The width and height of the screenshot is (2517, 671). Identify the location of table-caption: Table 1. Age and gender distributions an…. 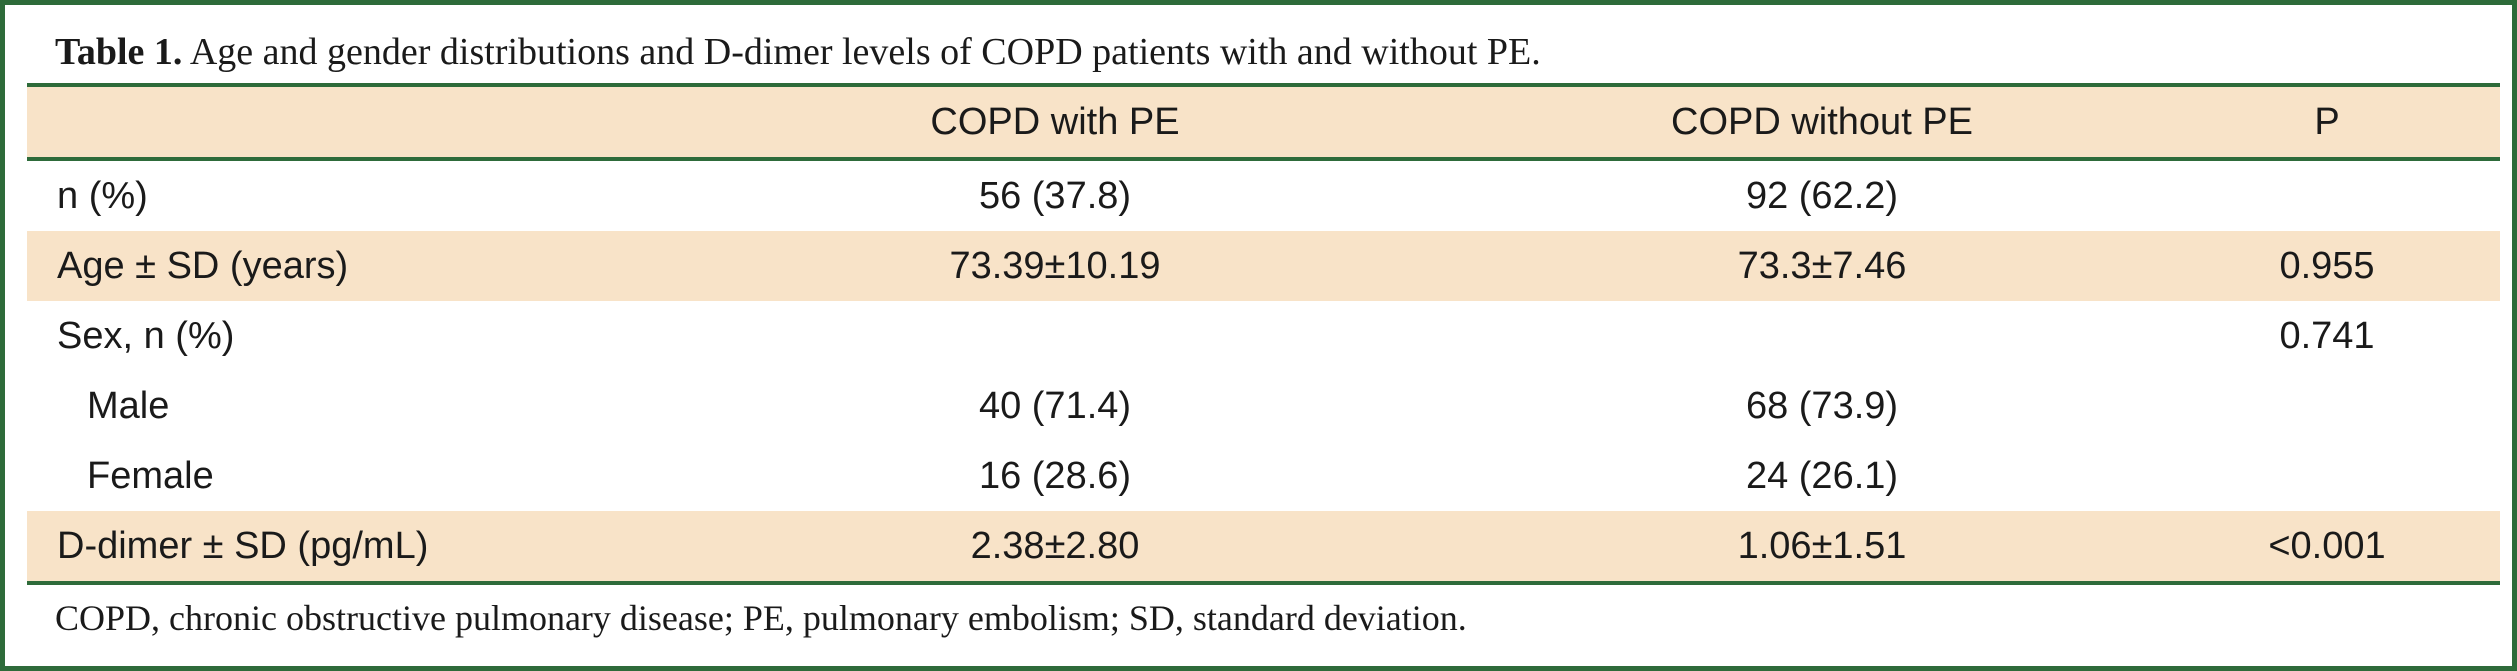
(798, 52).